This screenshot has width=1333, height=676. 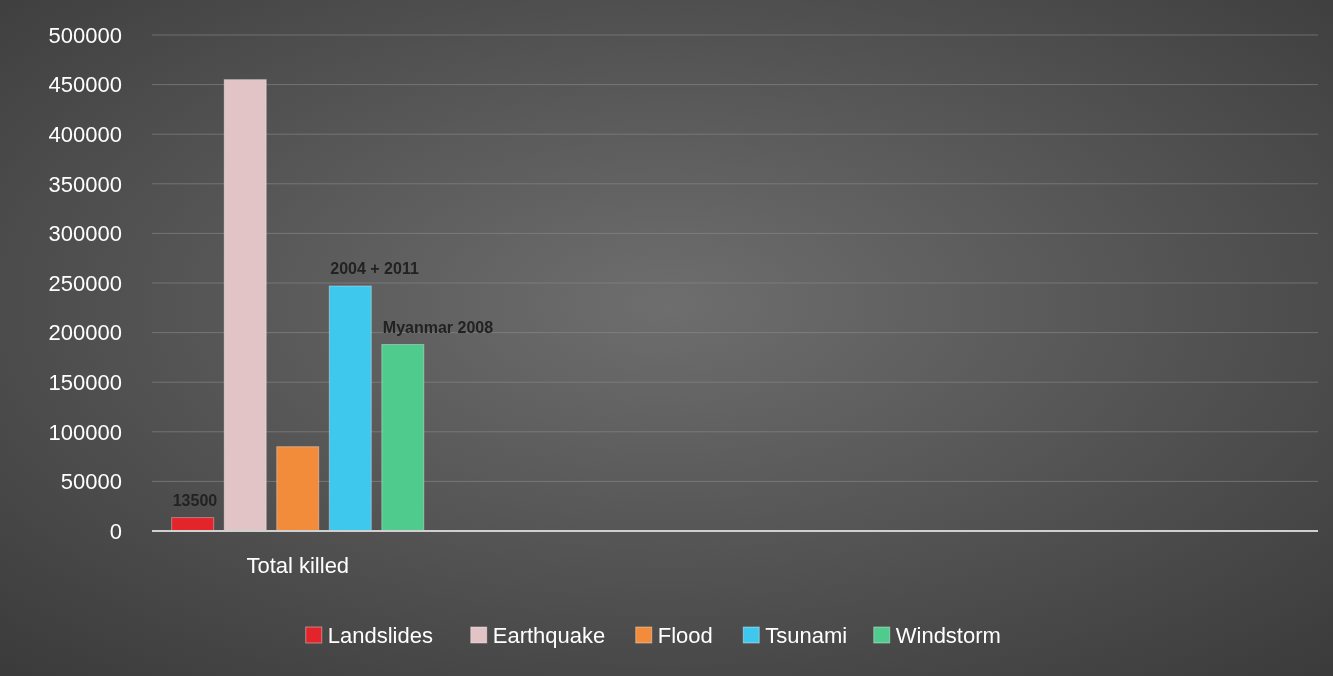 What do you see at coordinates (380, 635) in the screenshot?
I see `legend-label: Landslides` at bounding box center [380, 635].